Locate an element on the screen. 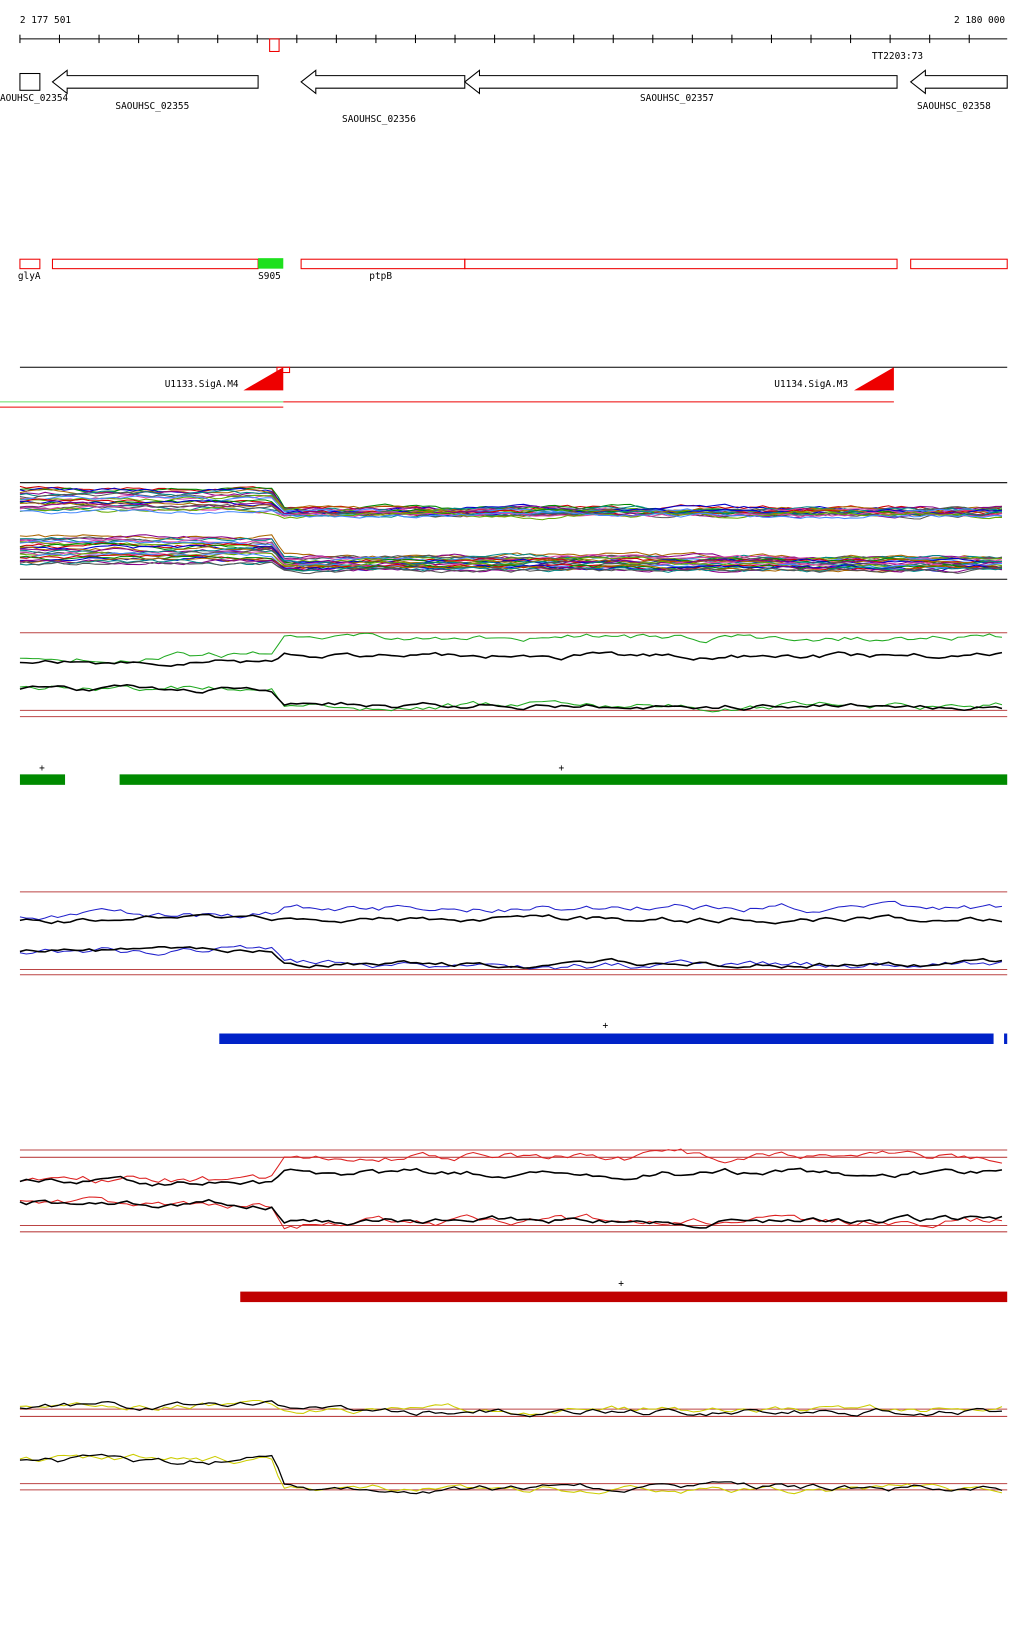 This screenshot has height=1640, width=1024. gene-label: SAOUHSC_02358 is located at coordinates (954, 106).